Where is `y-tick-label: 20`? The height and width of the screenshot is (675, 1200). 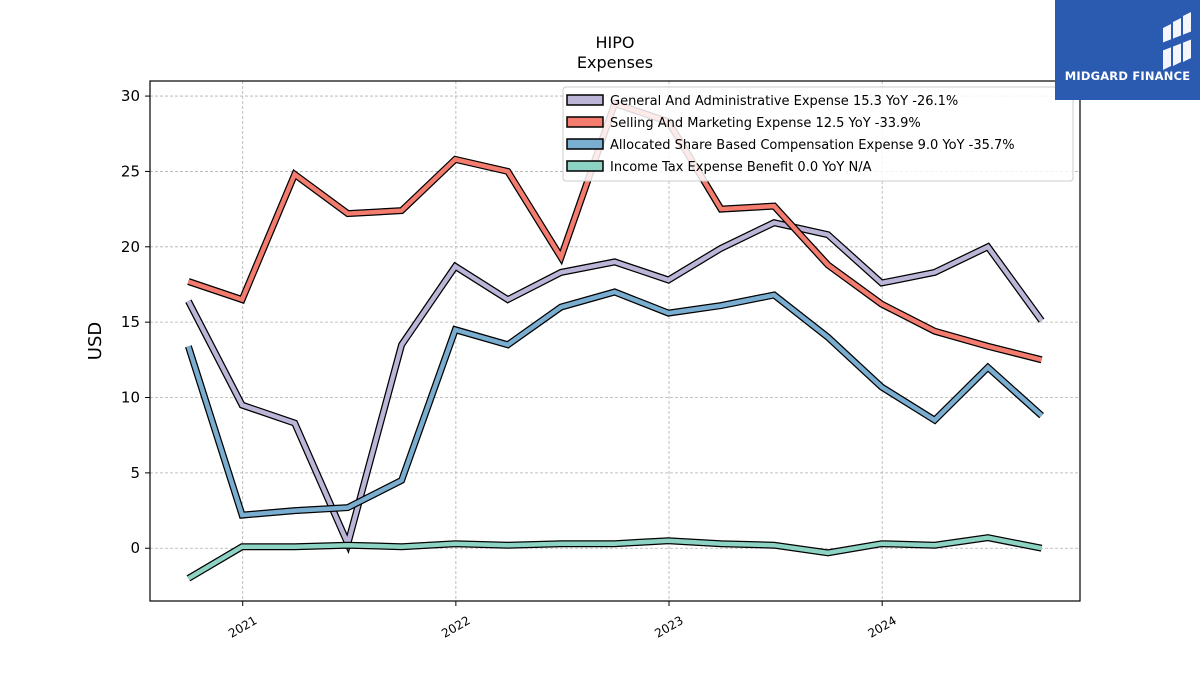 y-tick-label: 20 is located at coordinates (130, 247).